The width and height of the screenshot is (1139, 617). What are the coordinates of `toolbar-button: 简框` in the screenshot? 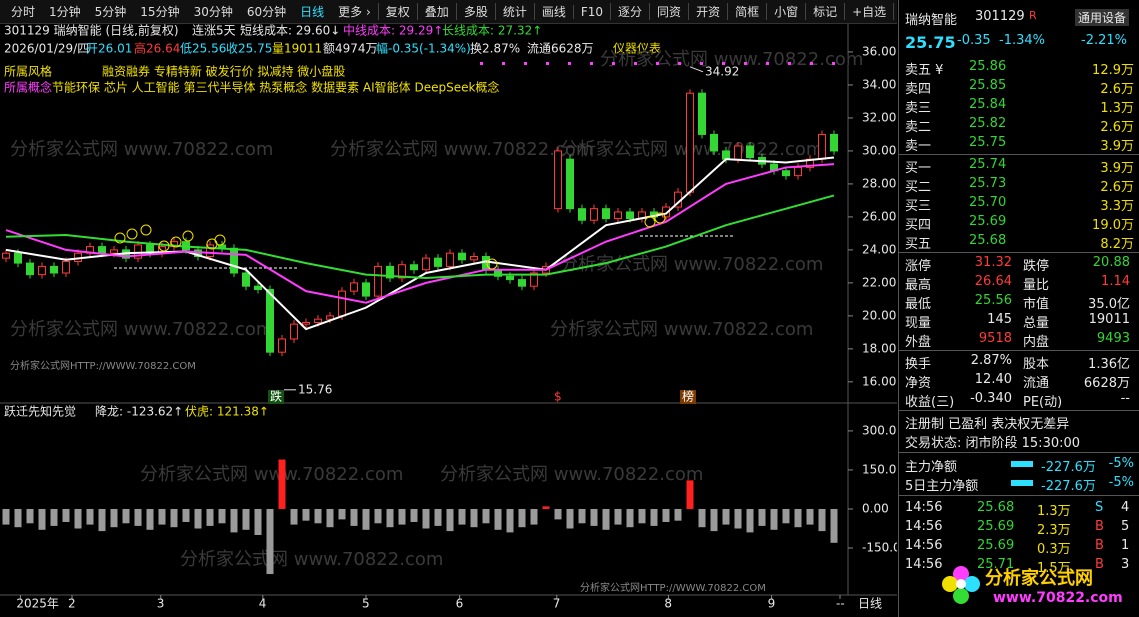 It's located at (746, 11).